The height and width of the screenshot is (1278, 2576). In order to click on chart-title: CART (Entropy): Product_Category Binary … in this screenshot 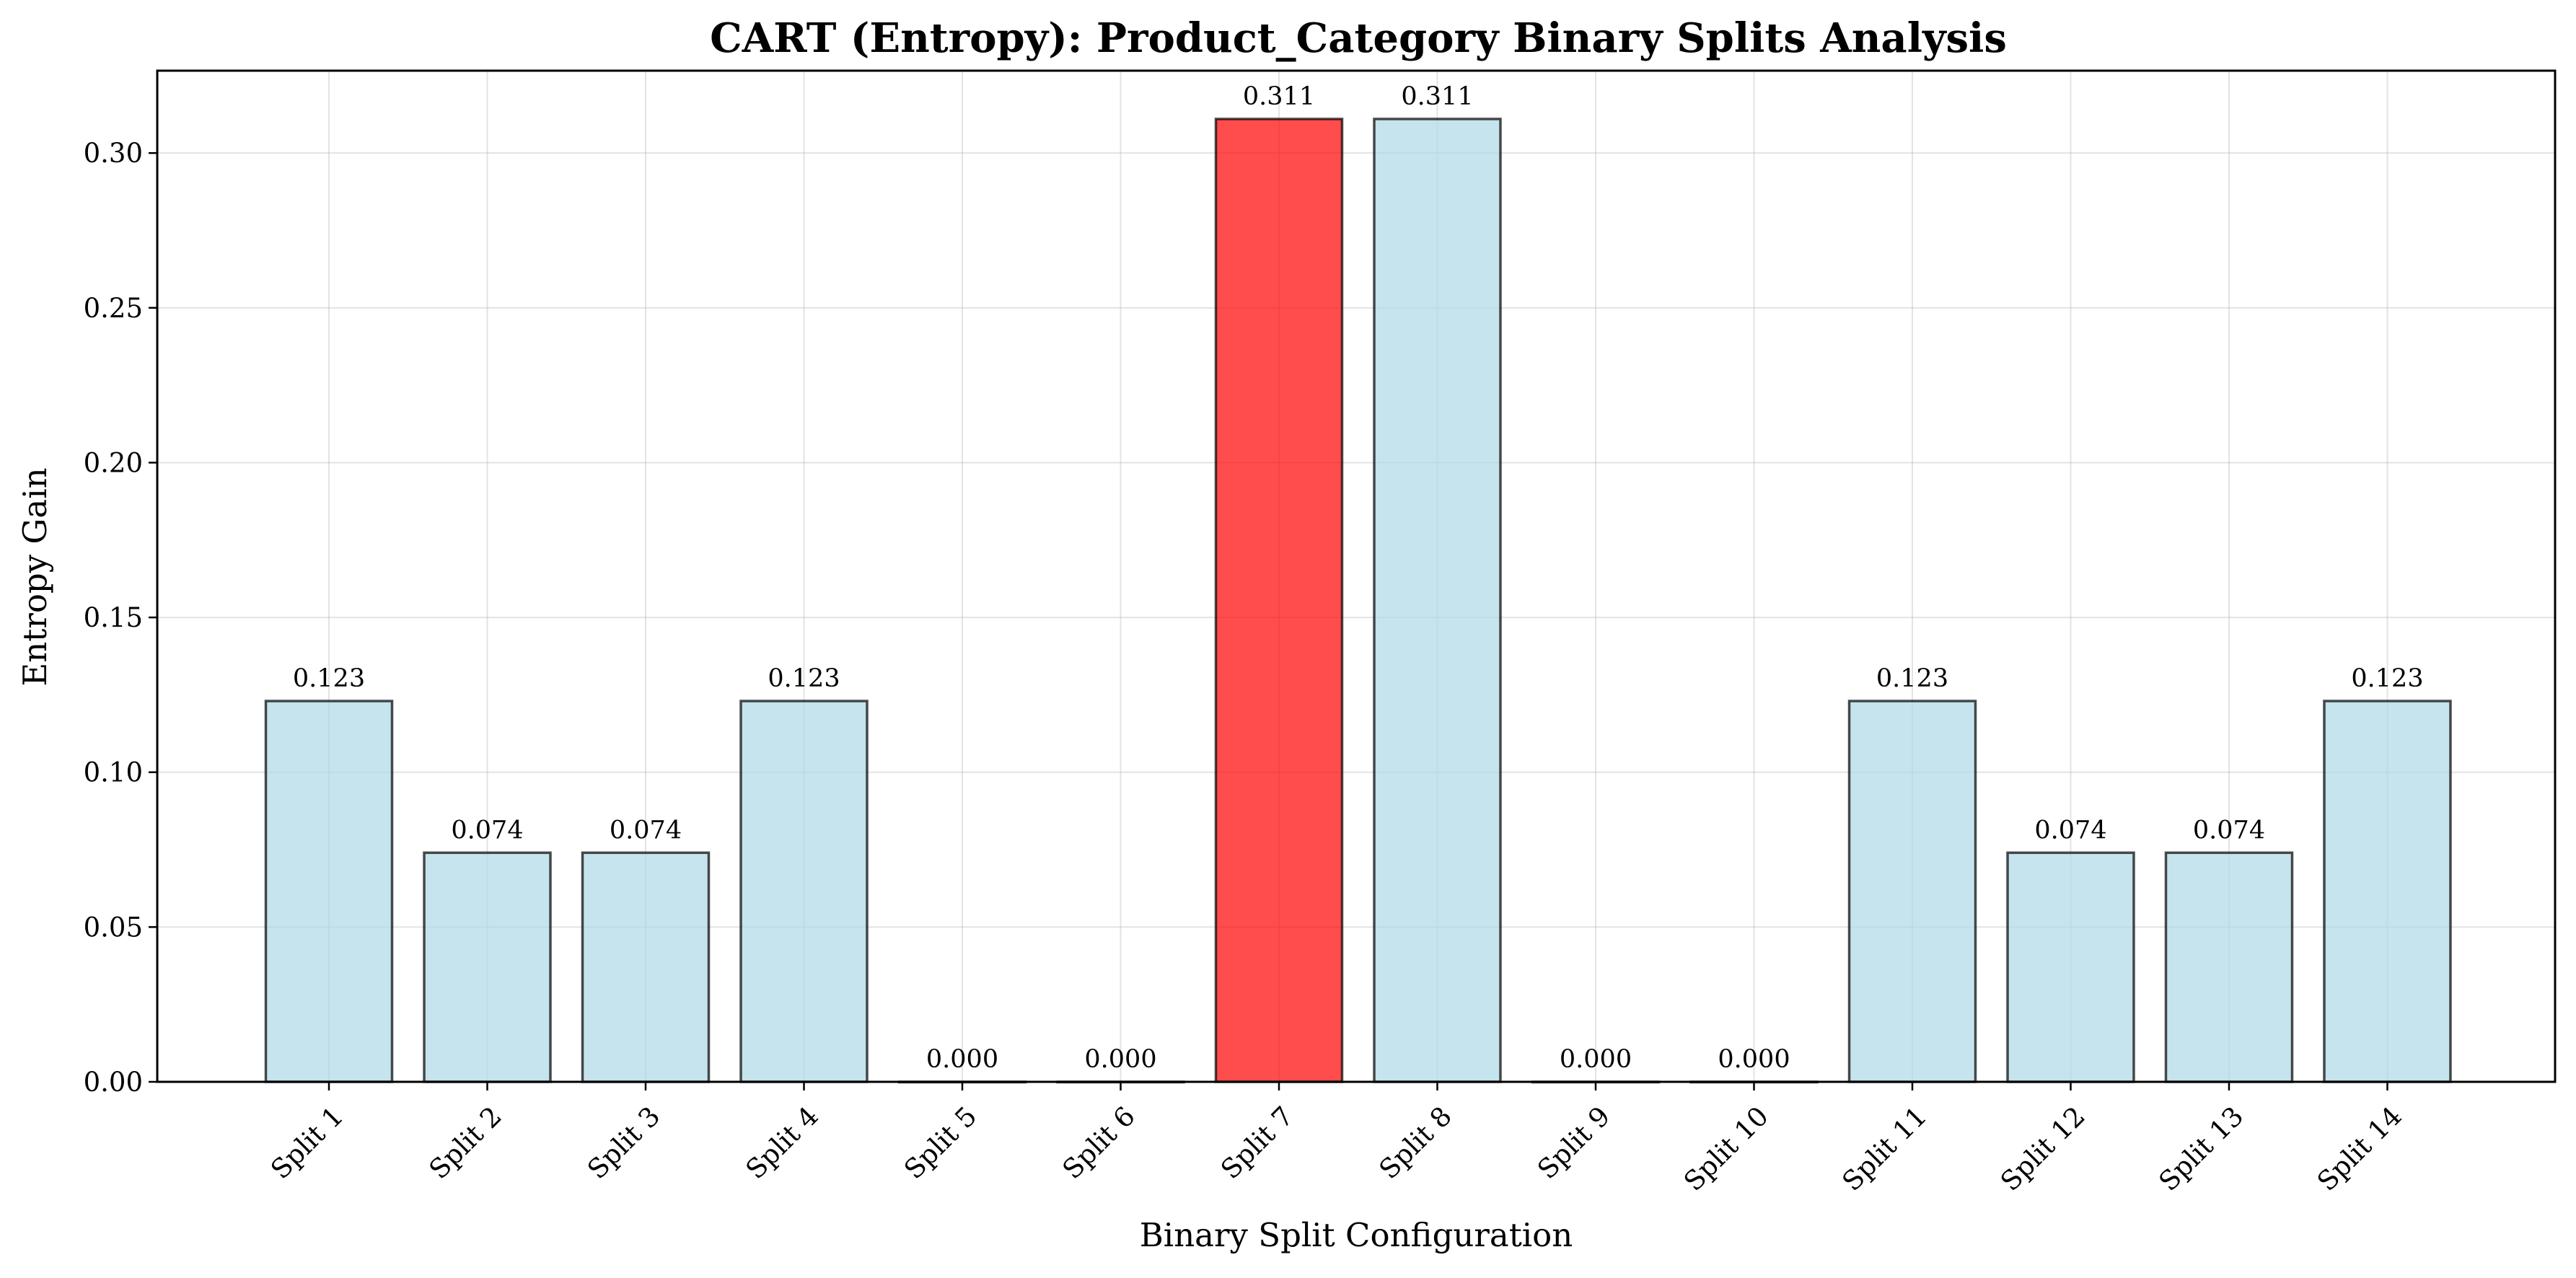, I will do `click(1358, 38)`.